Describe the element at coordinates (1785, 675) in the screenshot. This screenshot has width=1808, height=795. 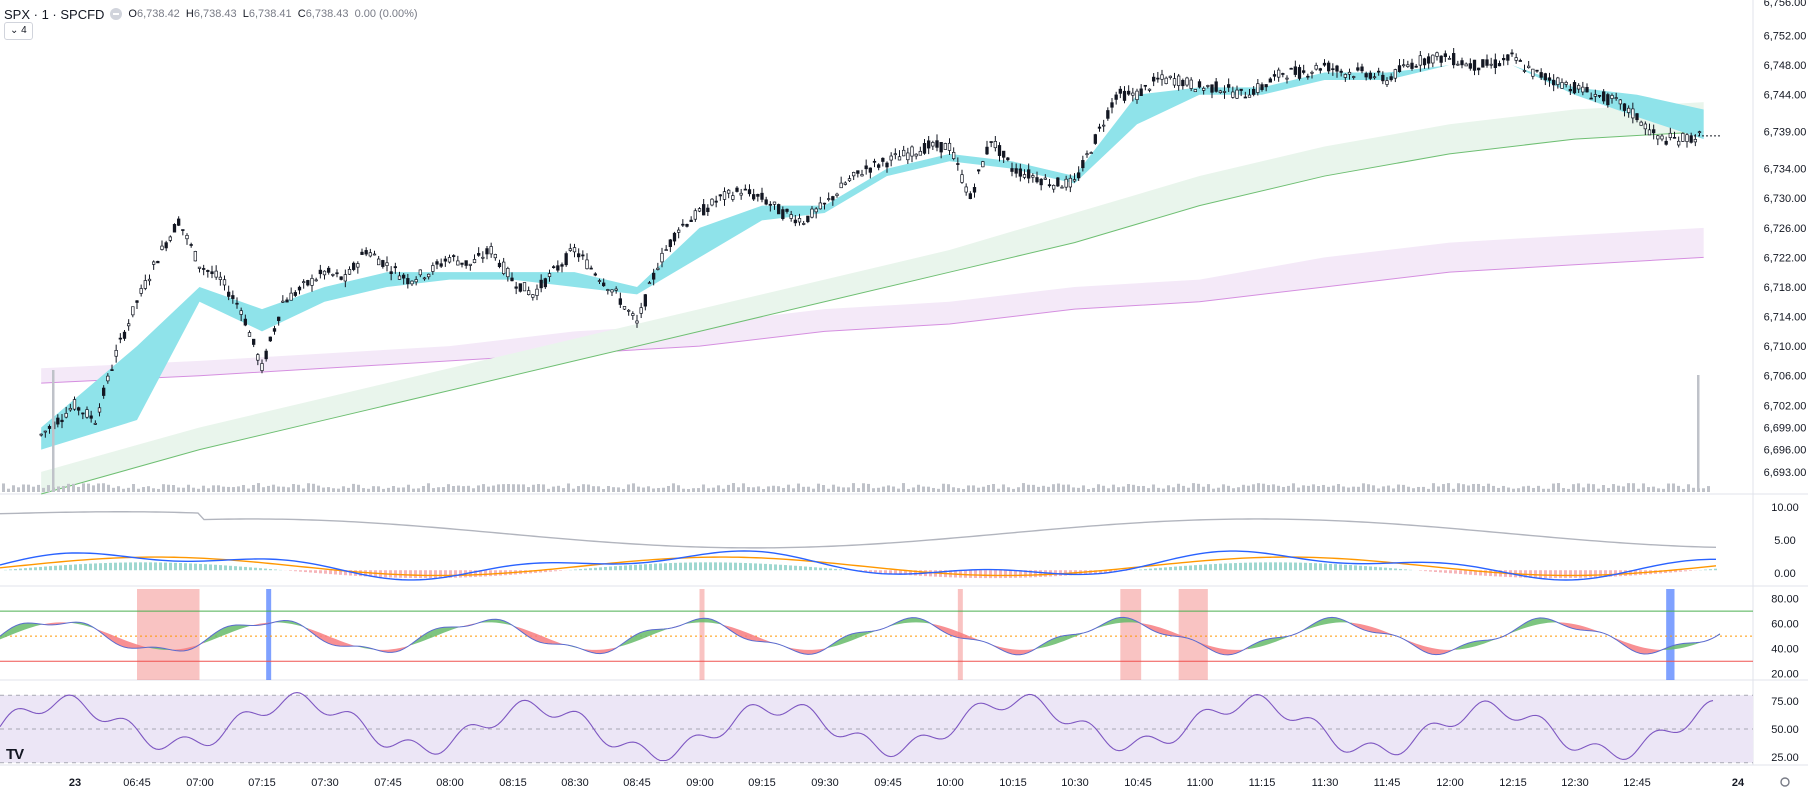
I see `osc-axis-label-3: 20.00` at that location.